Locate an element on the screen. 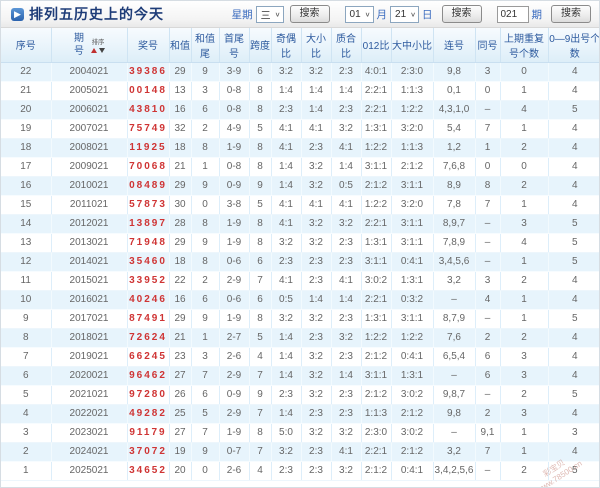 This screenshot has width=600, height=488. sort-asc-icon is located at coordinates (94, 50).